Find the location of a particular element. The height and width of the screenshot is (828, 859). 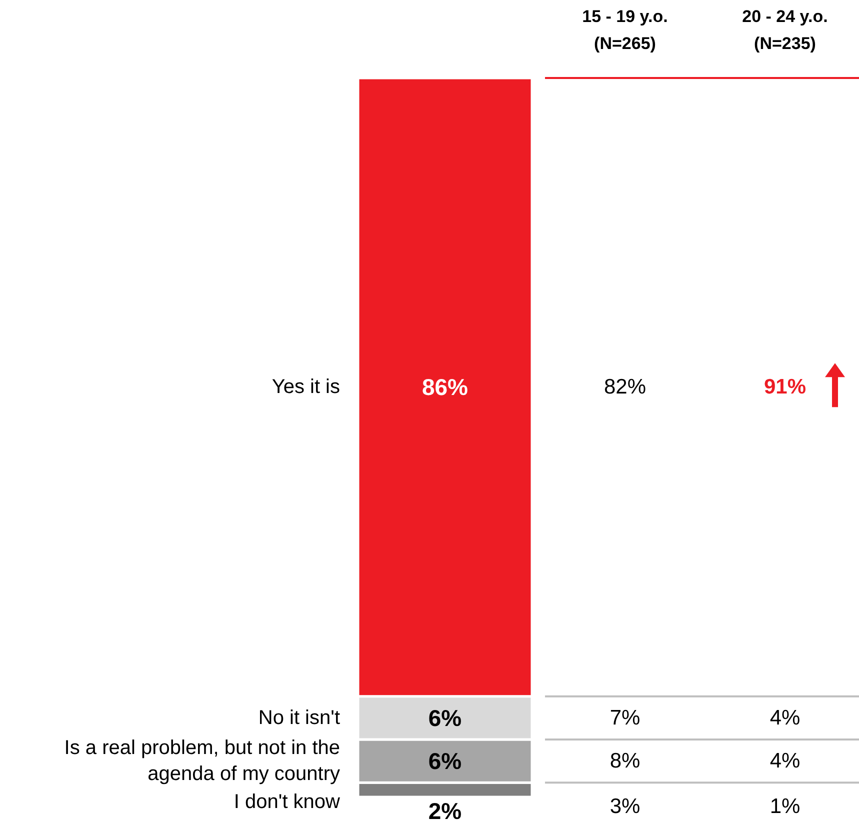

data-label: 86% is located at coordinates (445, 387).